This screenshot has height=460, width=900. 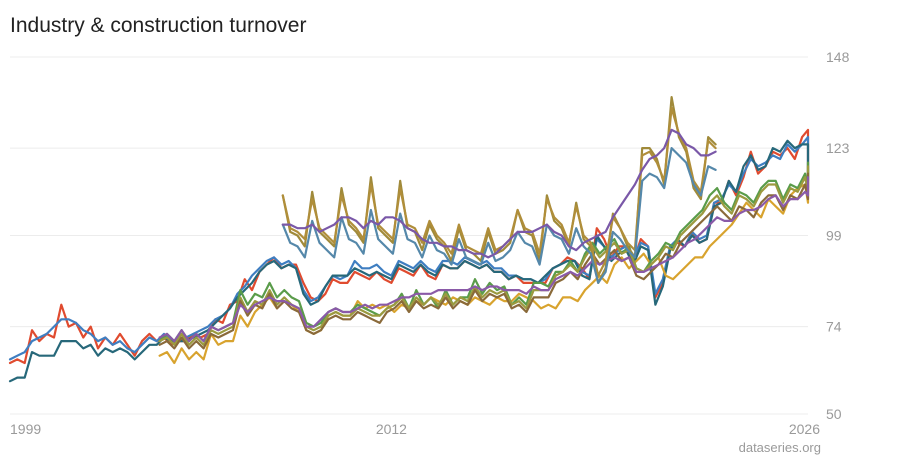 I want to click on chart-title: Industry & construction turnover, so click(x=158, y=25).